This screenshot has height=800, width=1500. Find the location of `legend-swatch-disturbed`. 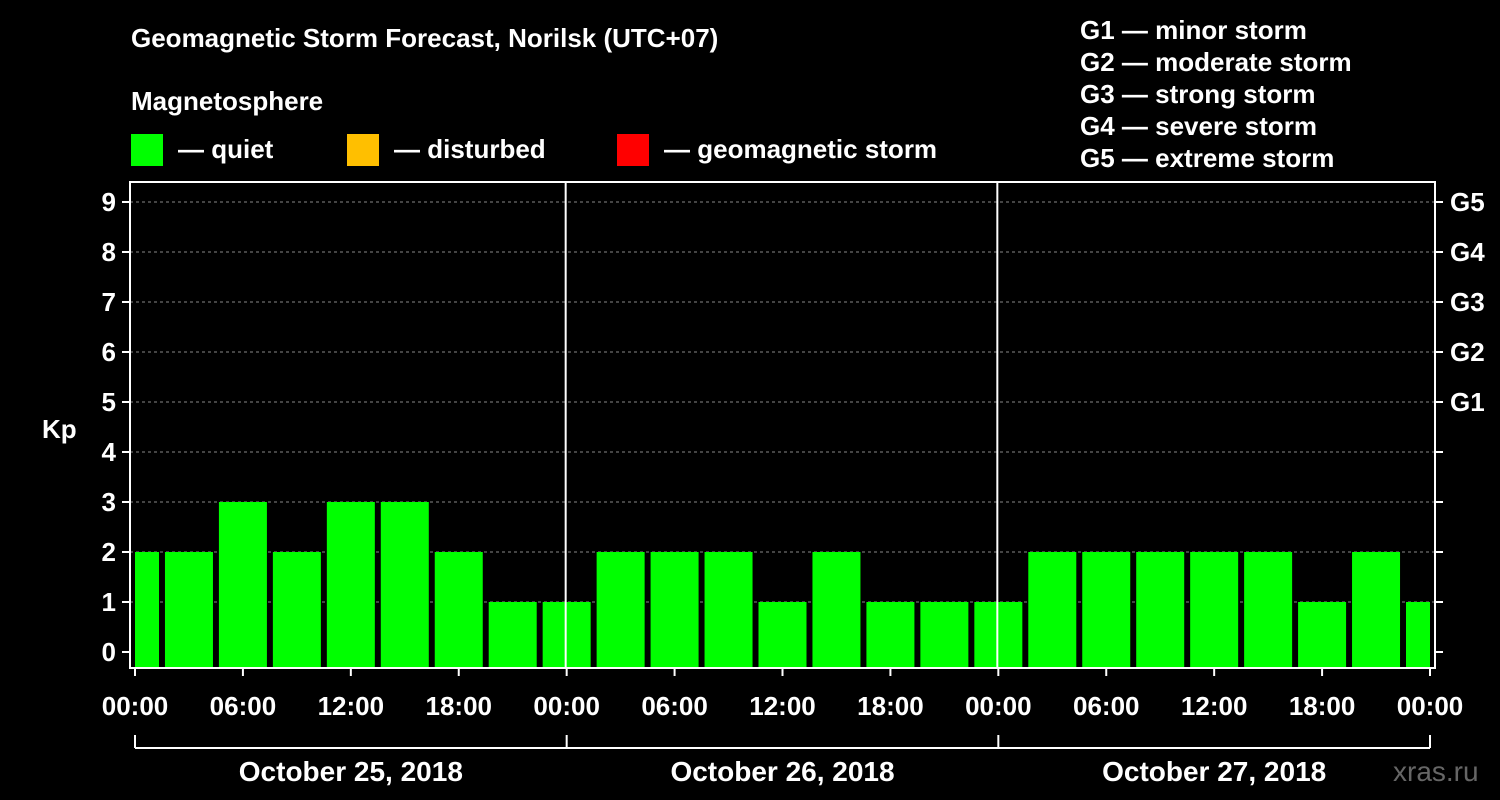

legend-swatch-disturbed is located at coordinates (363, 150).